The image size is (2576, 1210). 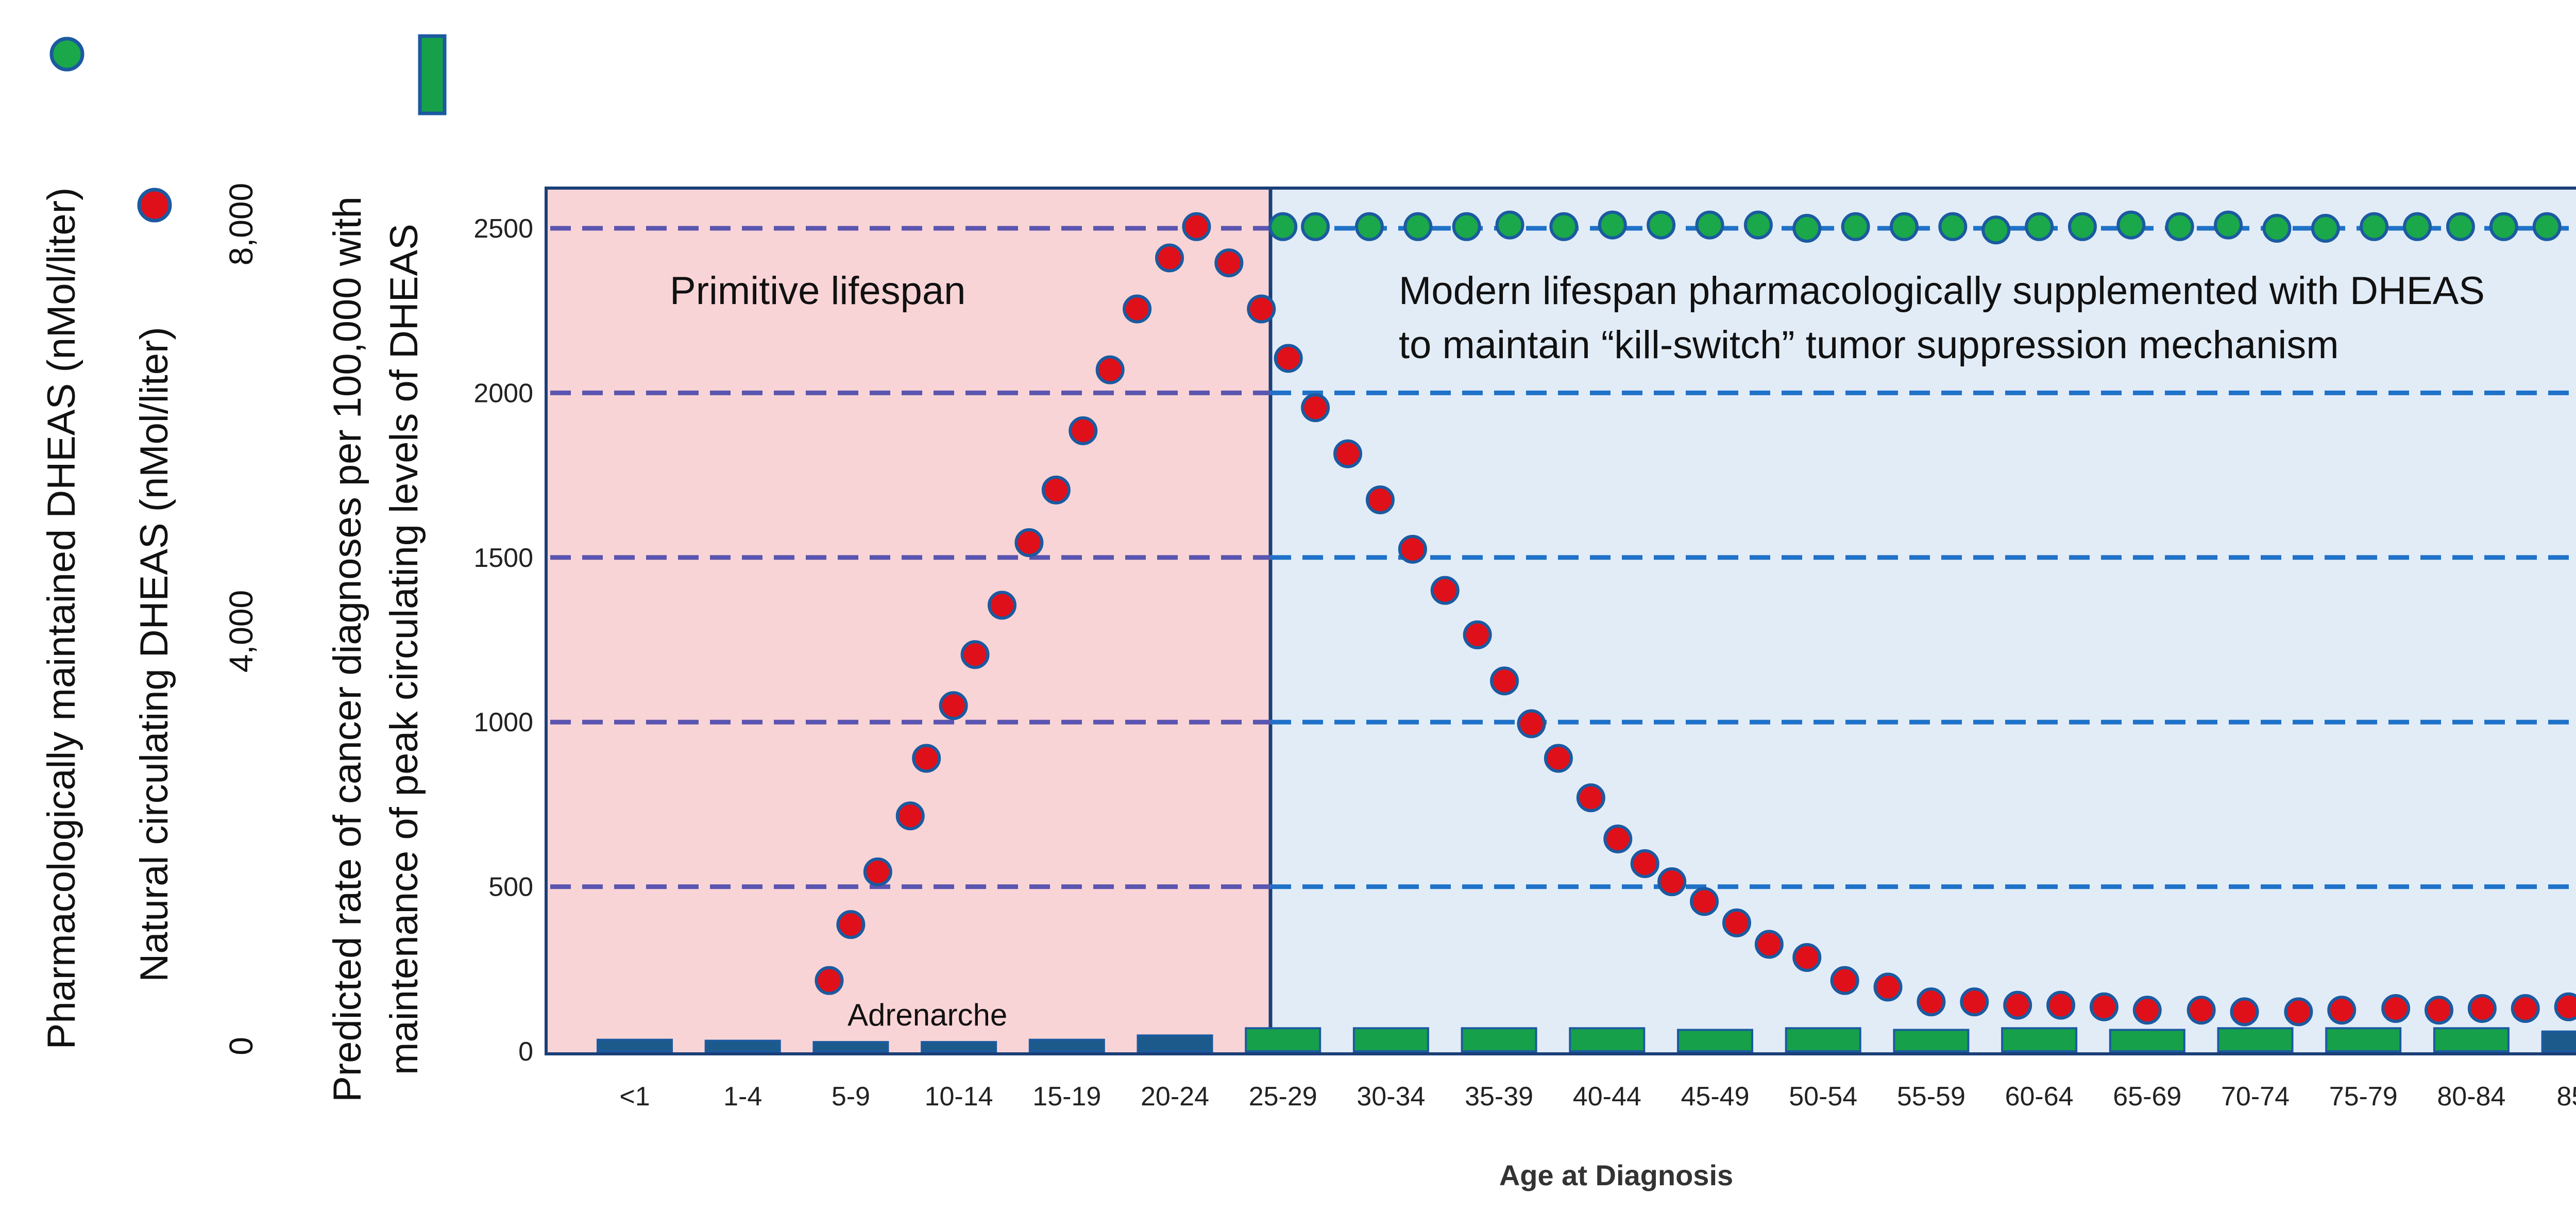 I want to click on green-series, so click(x=1915, y=228).